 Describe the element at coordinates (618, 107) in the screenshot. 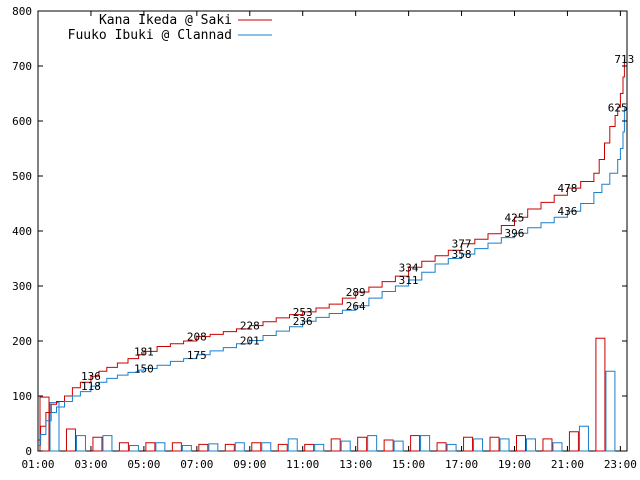

I see `data-label-1: 625` at that location.